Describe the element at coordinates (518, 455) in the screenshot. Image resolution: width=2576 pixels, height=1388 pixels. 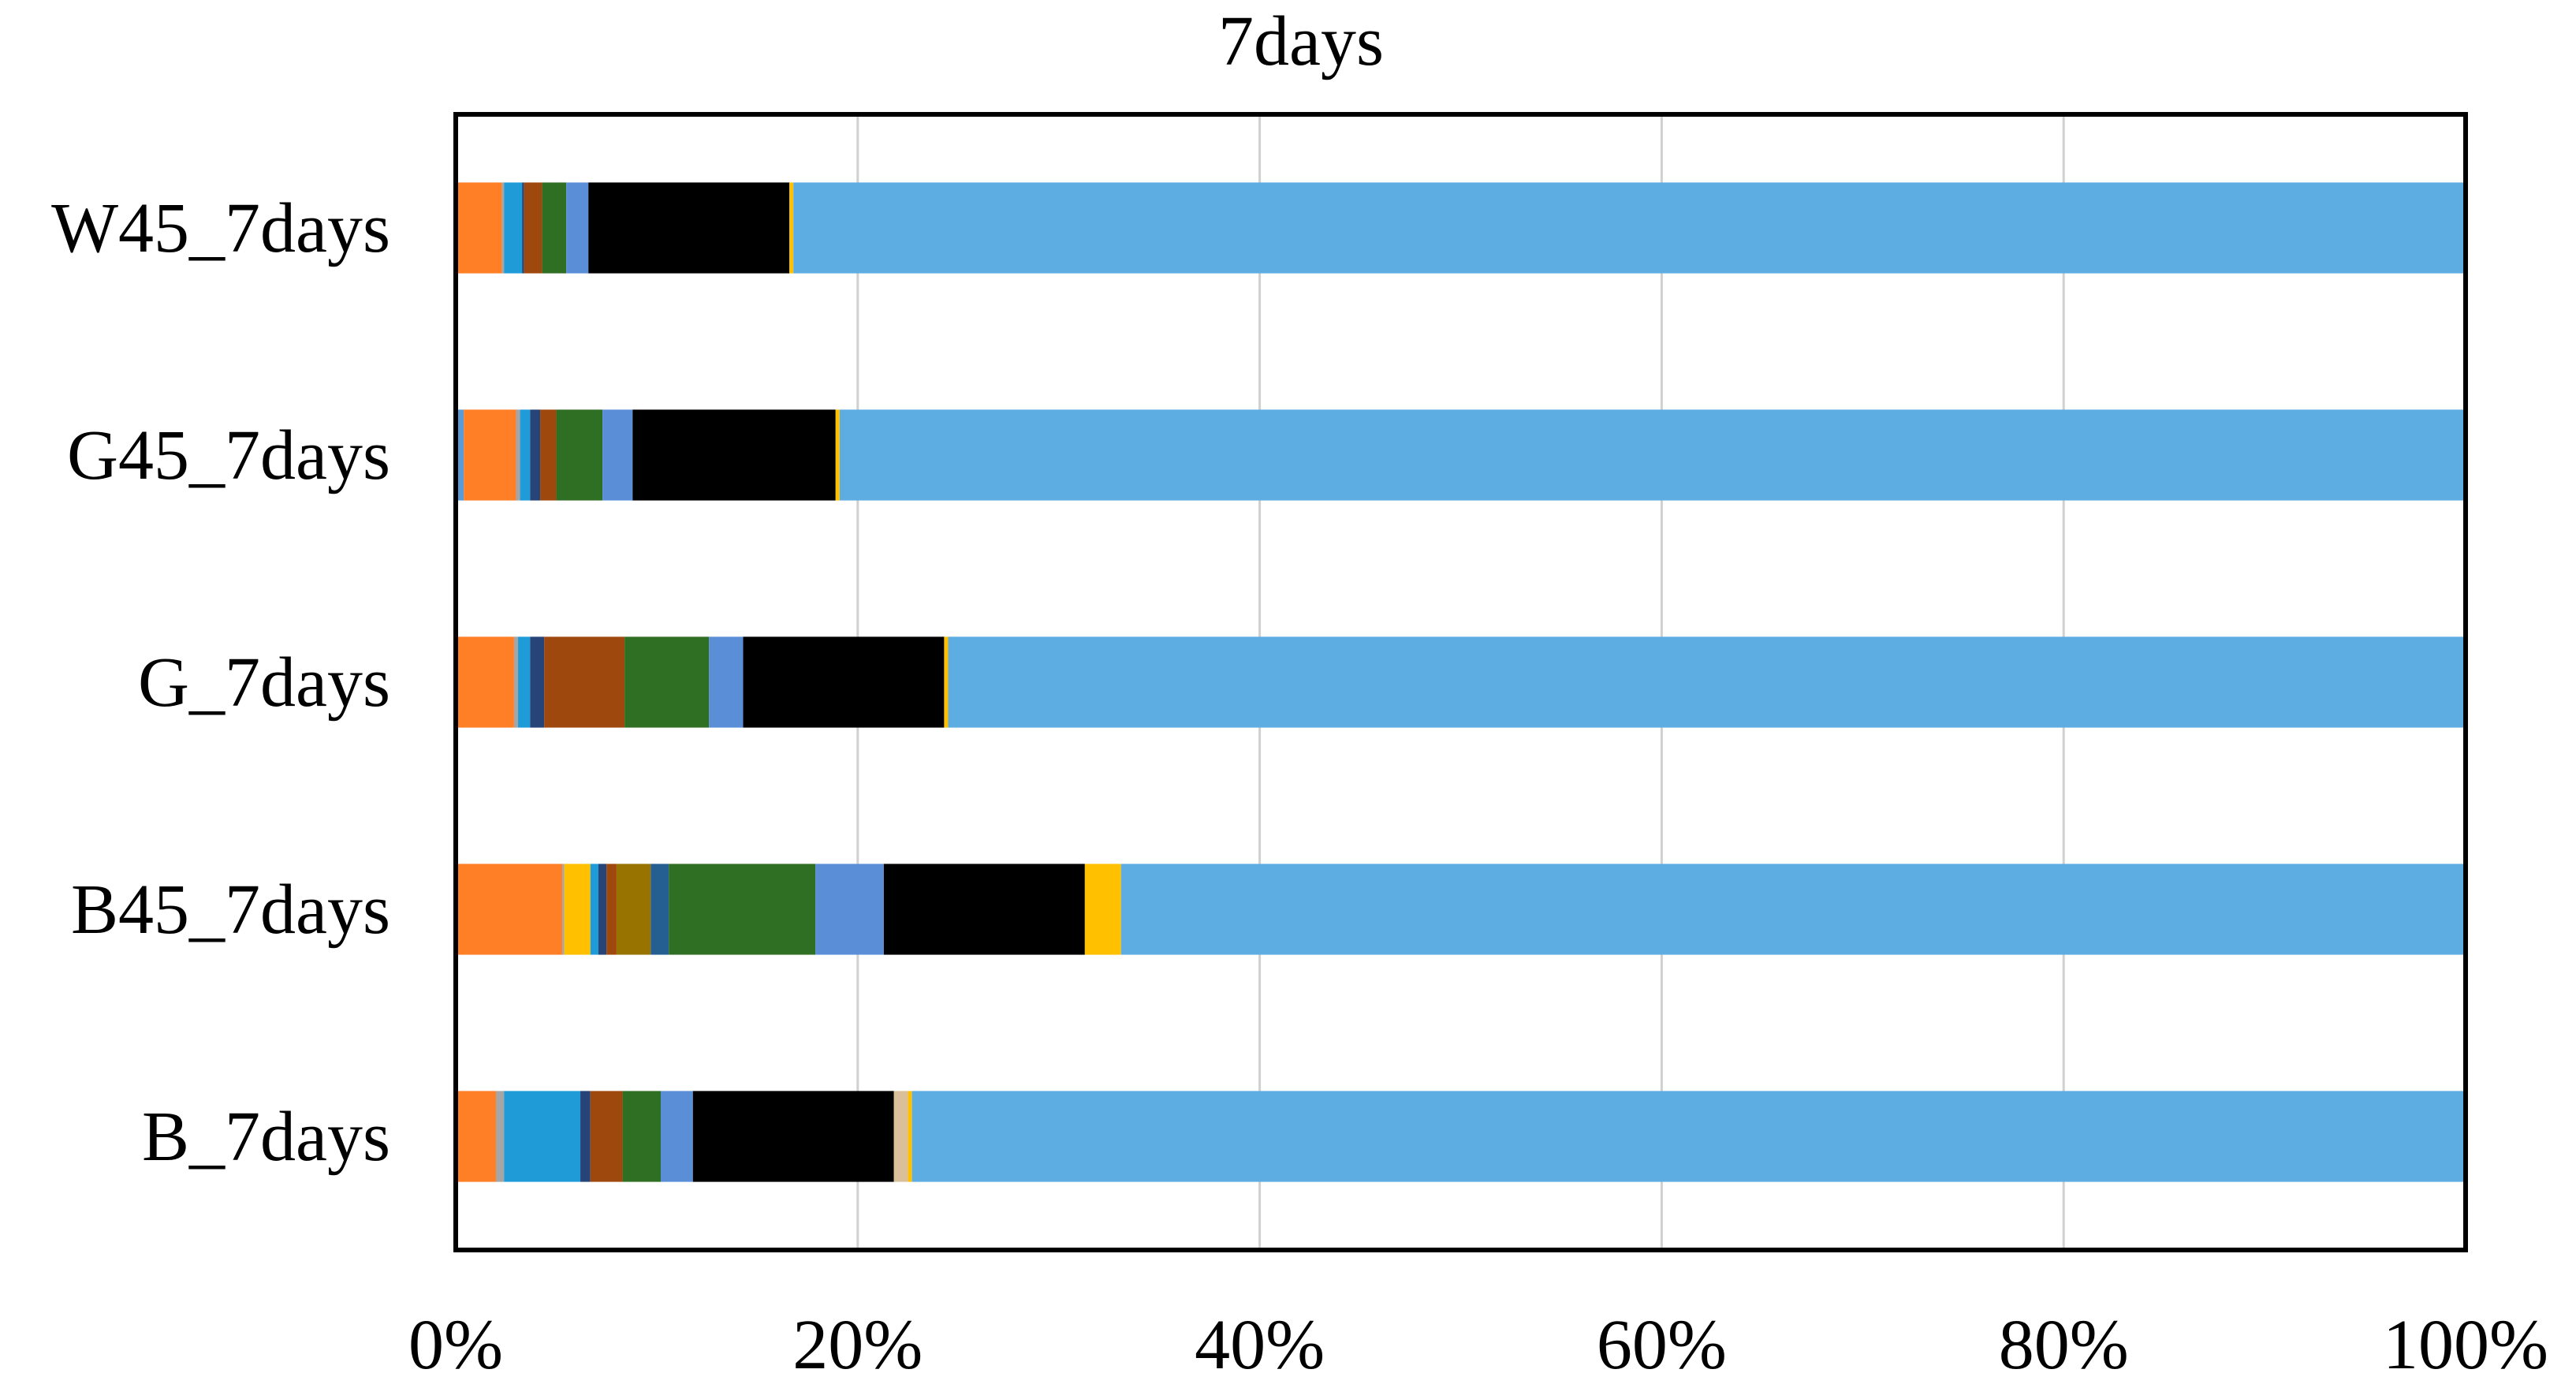
I see `bar-segment-G45_7days-s2` at that location.